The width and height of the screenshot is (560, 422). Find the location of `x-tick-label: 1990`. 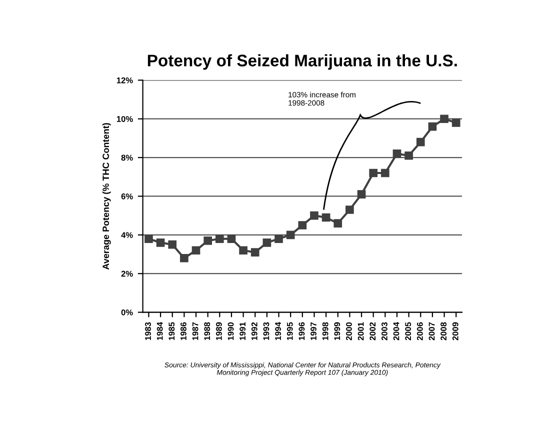

x-tick-label: 1990 is located at coordinates (231, 331).